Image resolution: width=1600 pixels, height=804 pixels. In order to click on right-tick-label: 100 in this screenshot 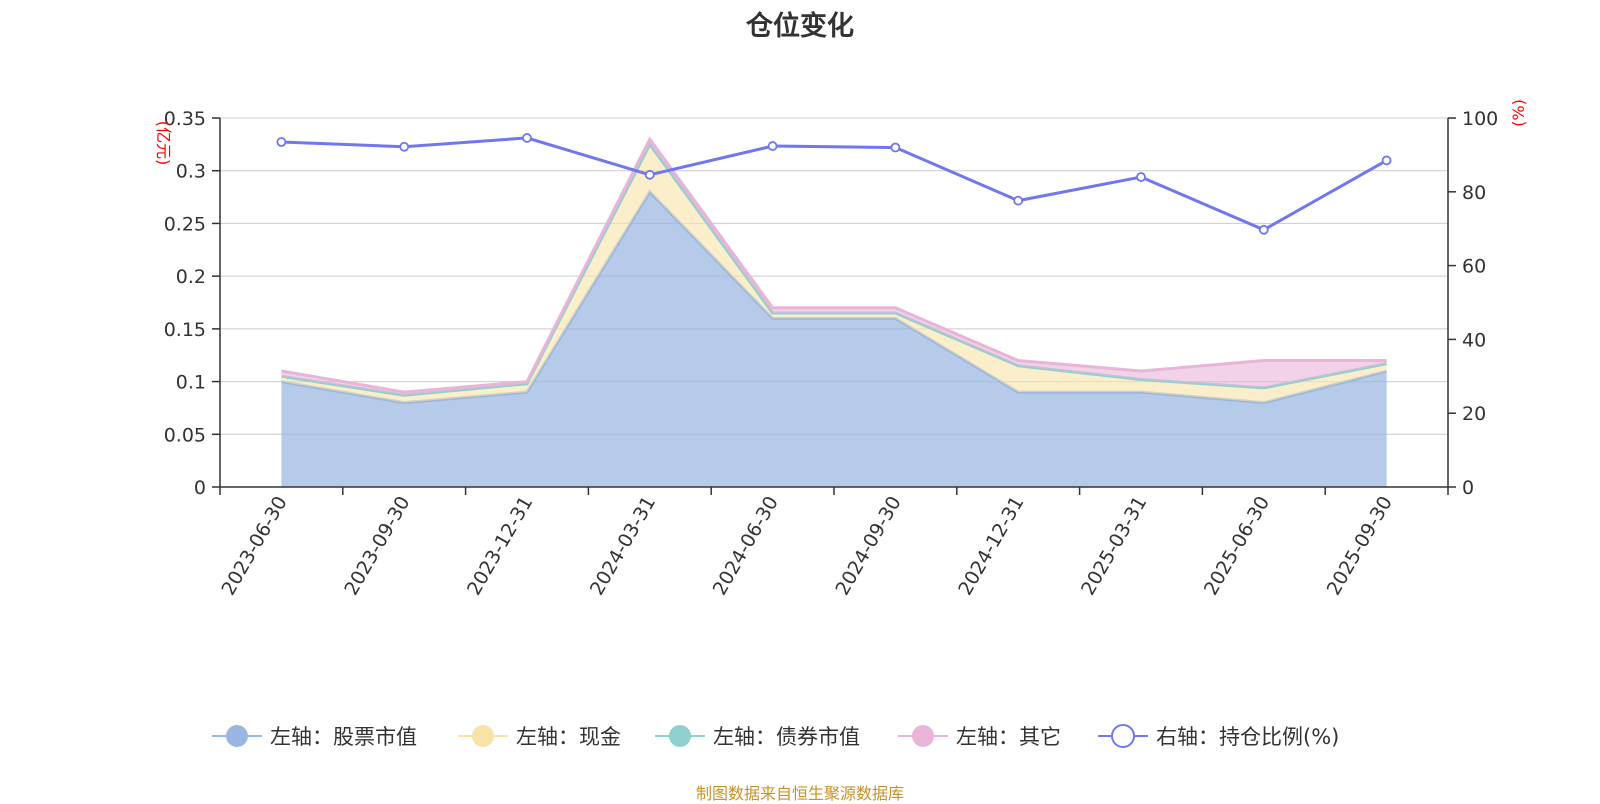, I will do `click(1480, 119)`.